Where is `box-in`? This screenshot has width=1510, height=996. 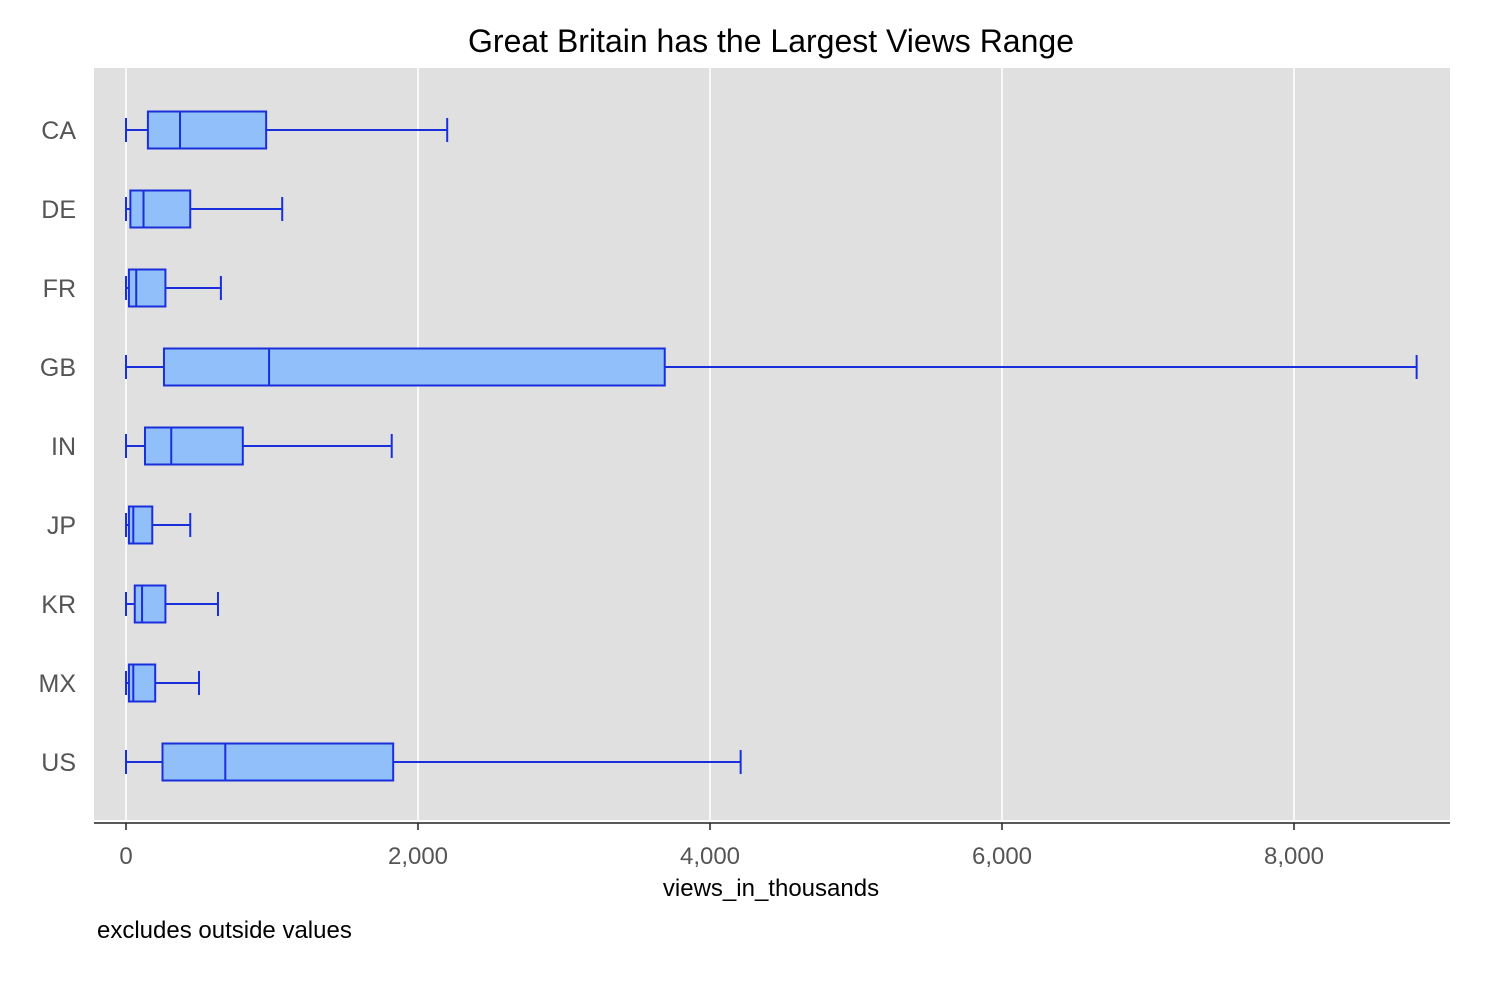
box-in is located at coordinates (259, 446).